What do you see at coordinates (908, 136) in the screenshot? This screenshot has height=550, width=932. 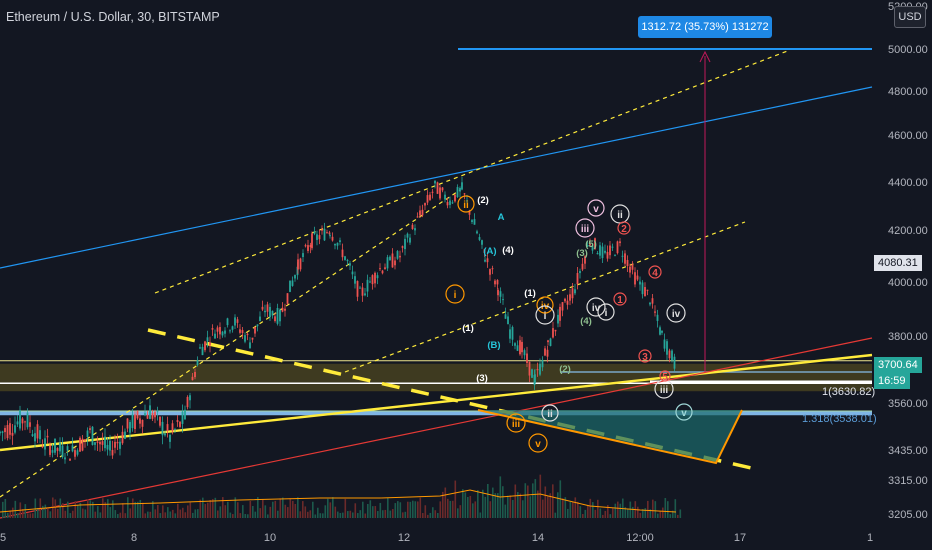 I see `y-tick-label: 4600.00` at bounding box center [908, 136].